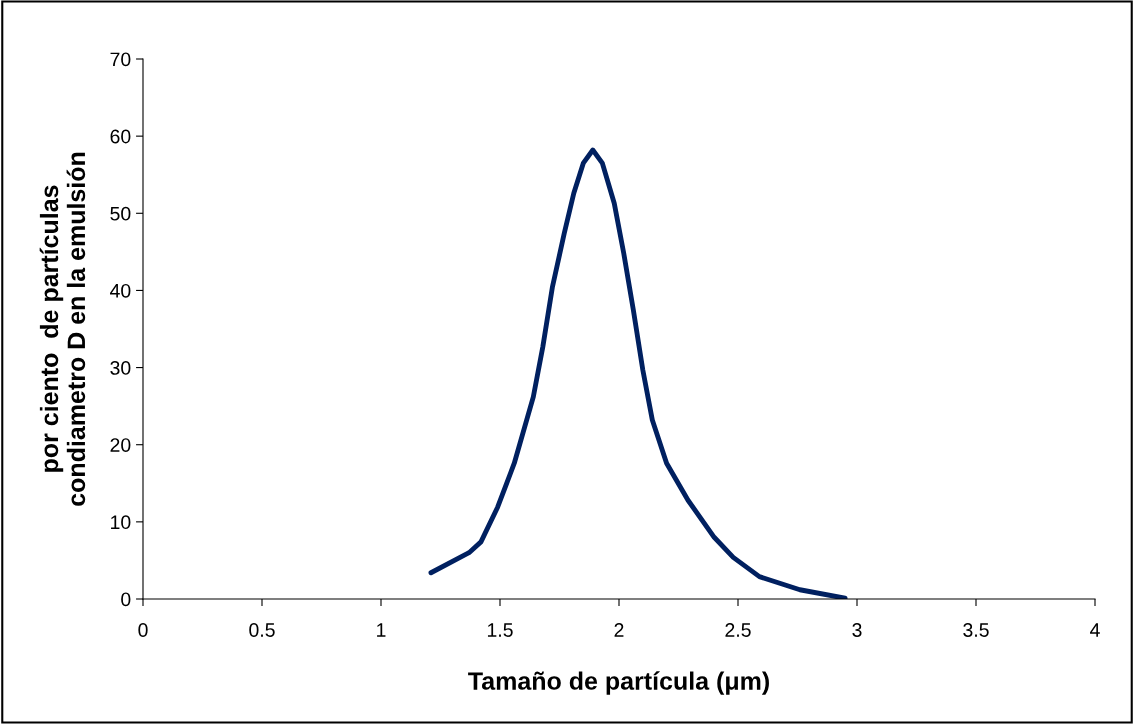 This screenshot has width=1134, height=724. What do you see at coordinates (62, 329) in the screenshot?
I see `y-axis-title: por ciento de partículas condiametro D en la emulsión` at bounding box center [62, 329].